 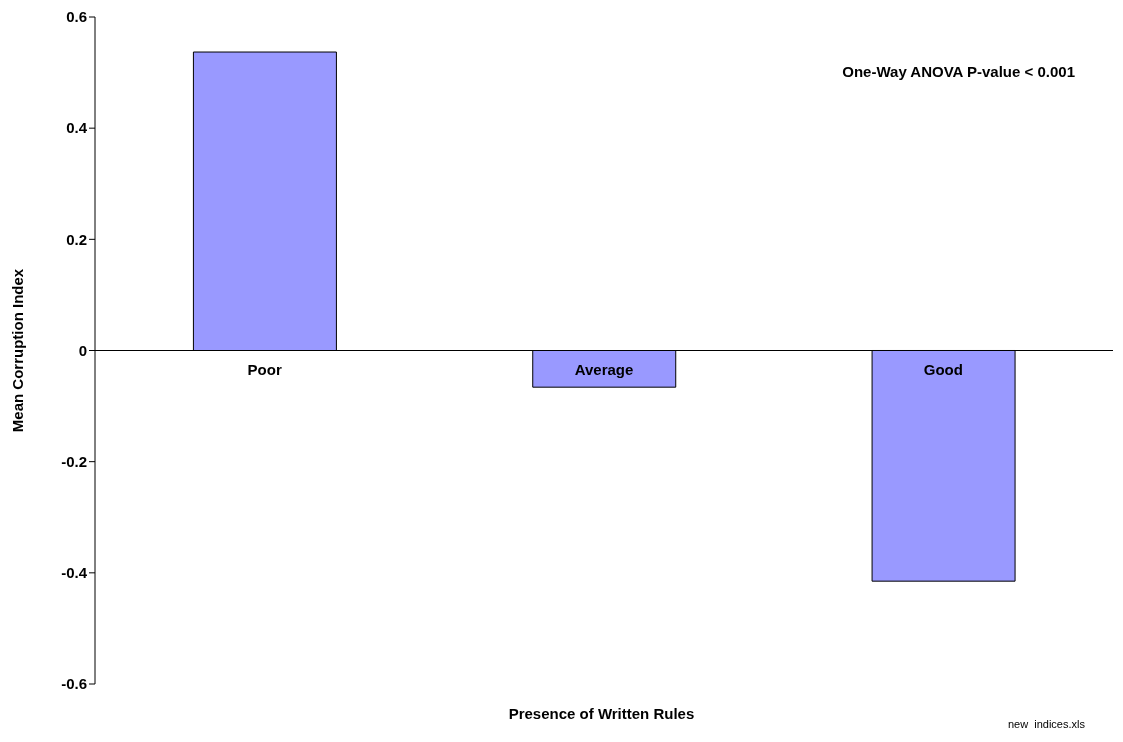 I want to click on x-tick-label: Good, so click(x=943, y=369).